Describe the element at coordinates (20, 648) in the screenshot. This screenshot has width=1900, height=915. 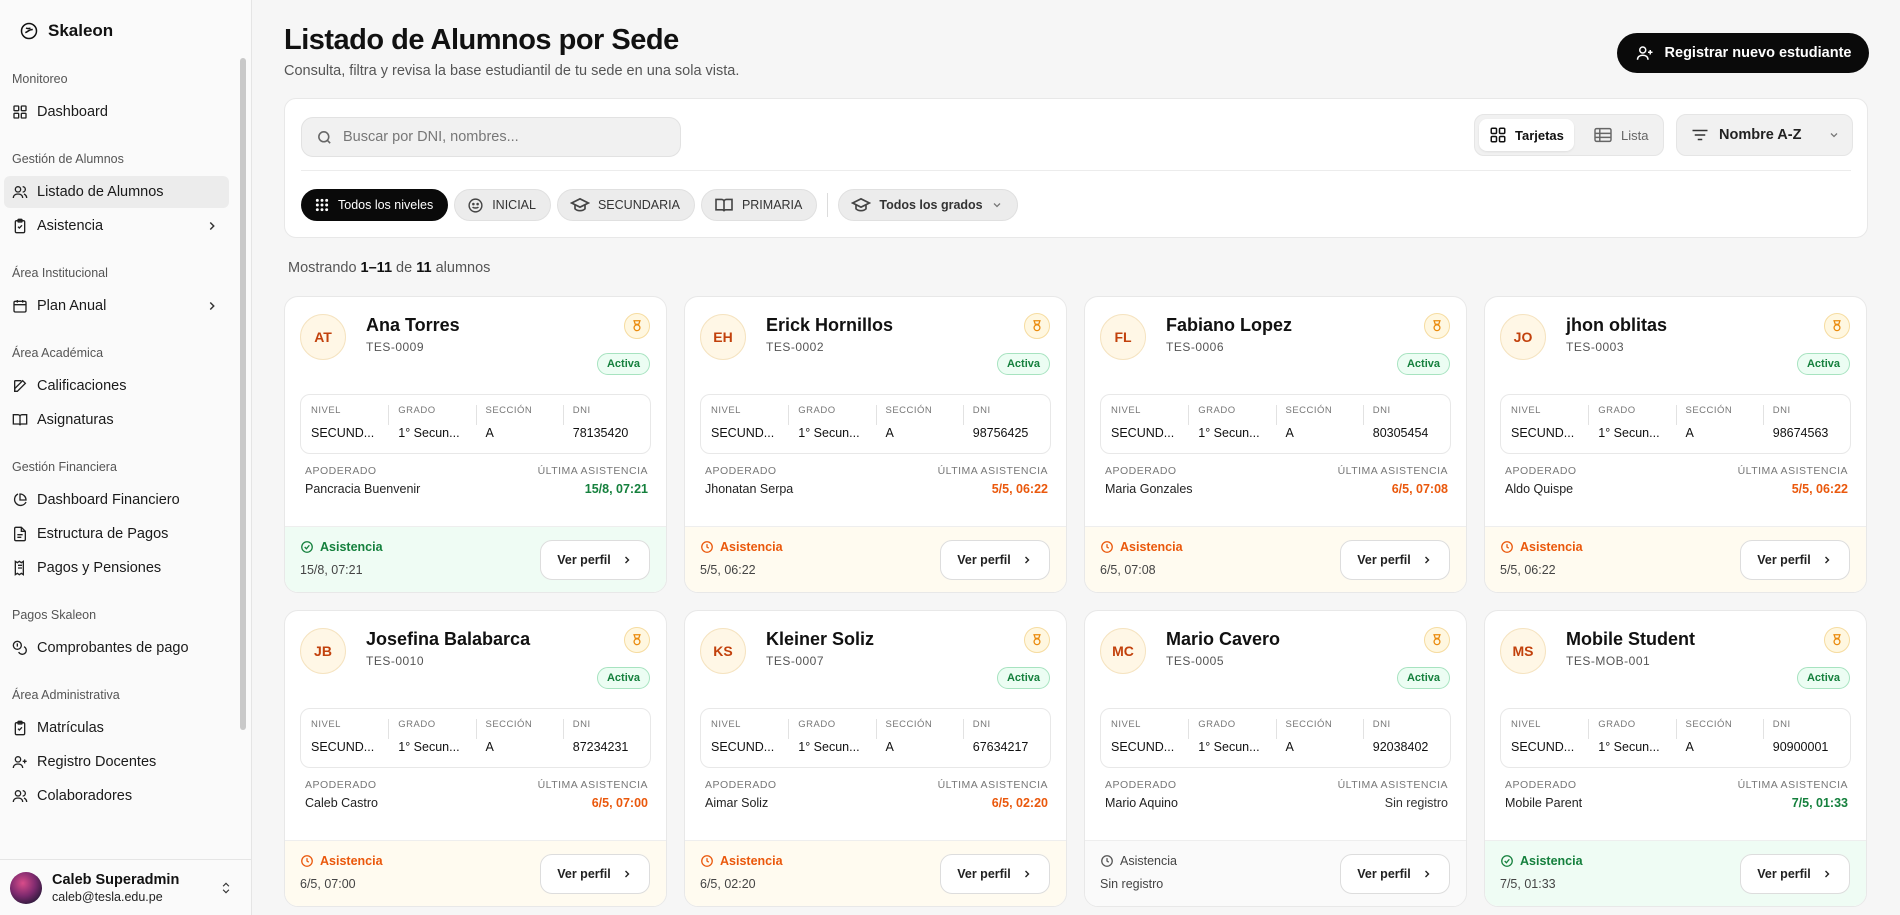
I see `coins-icon-wrap` at that location.